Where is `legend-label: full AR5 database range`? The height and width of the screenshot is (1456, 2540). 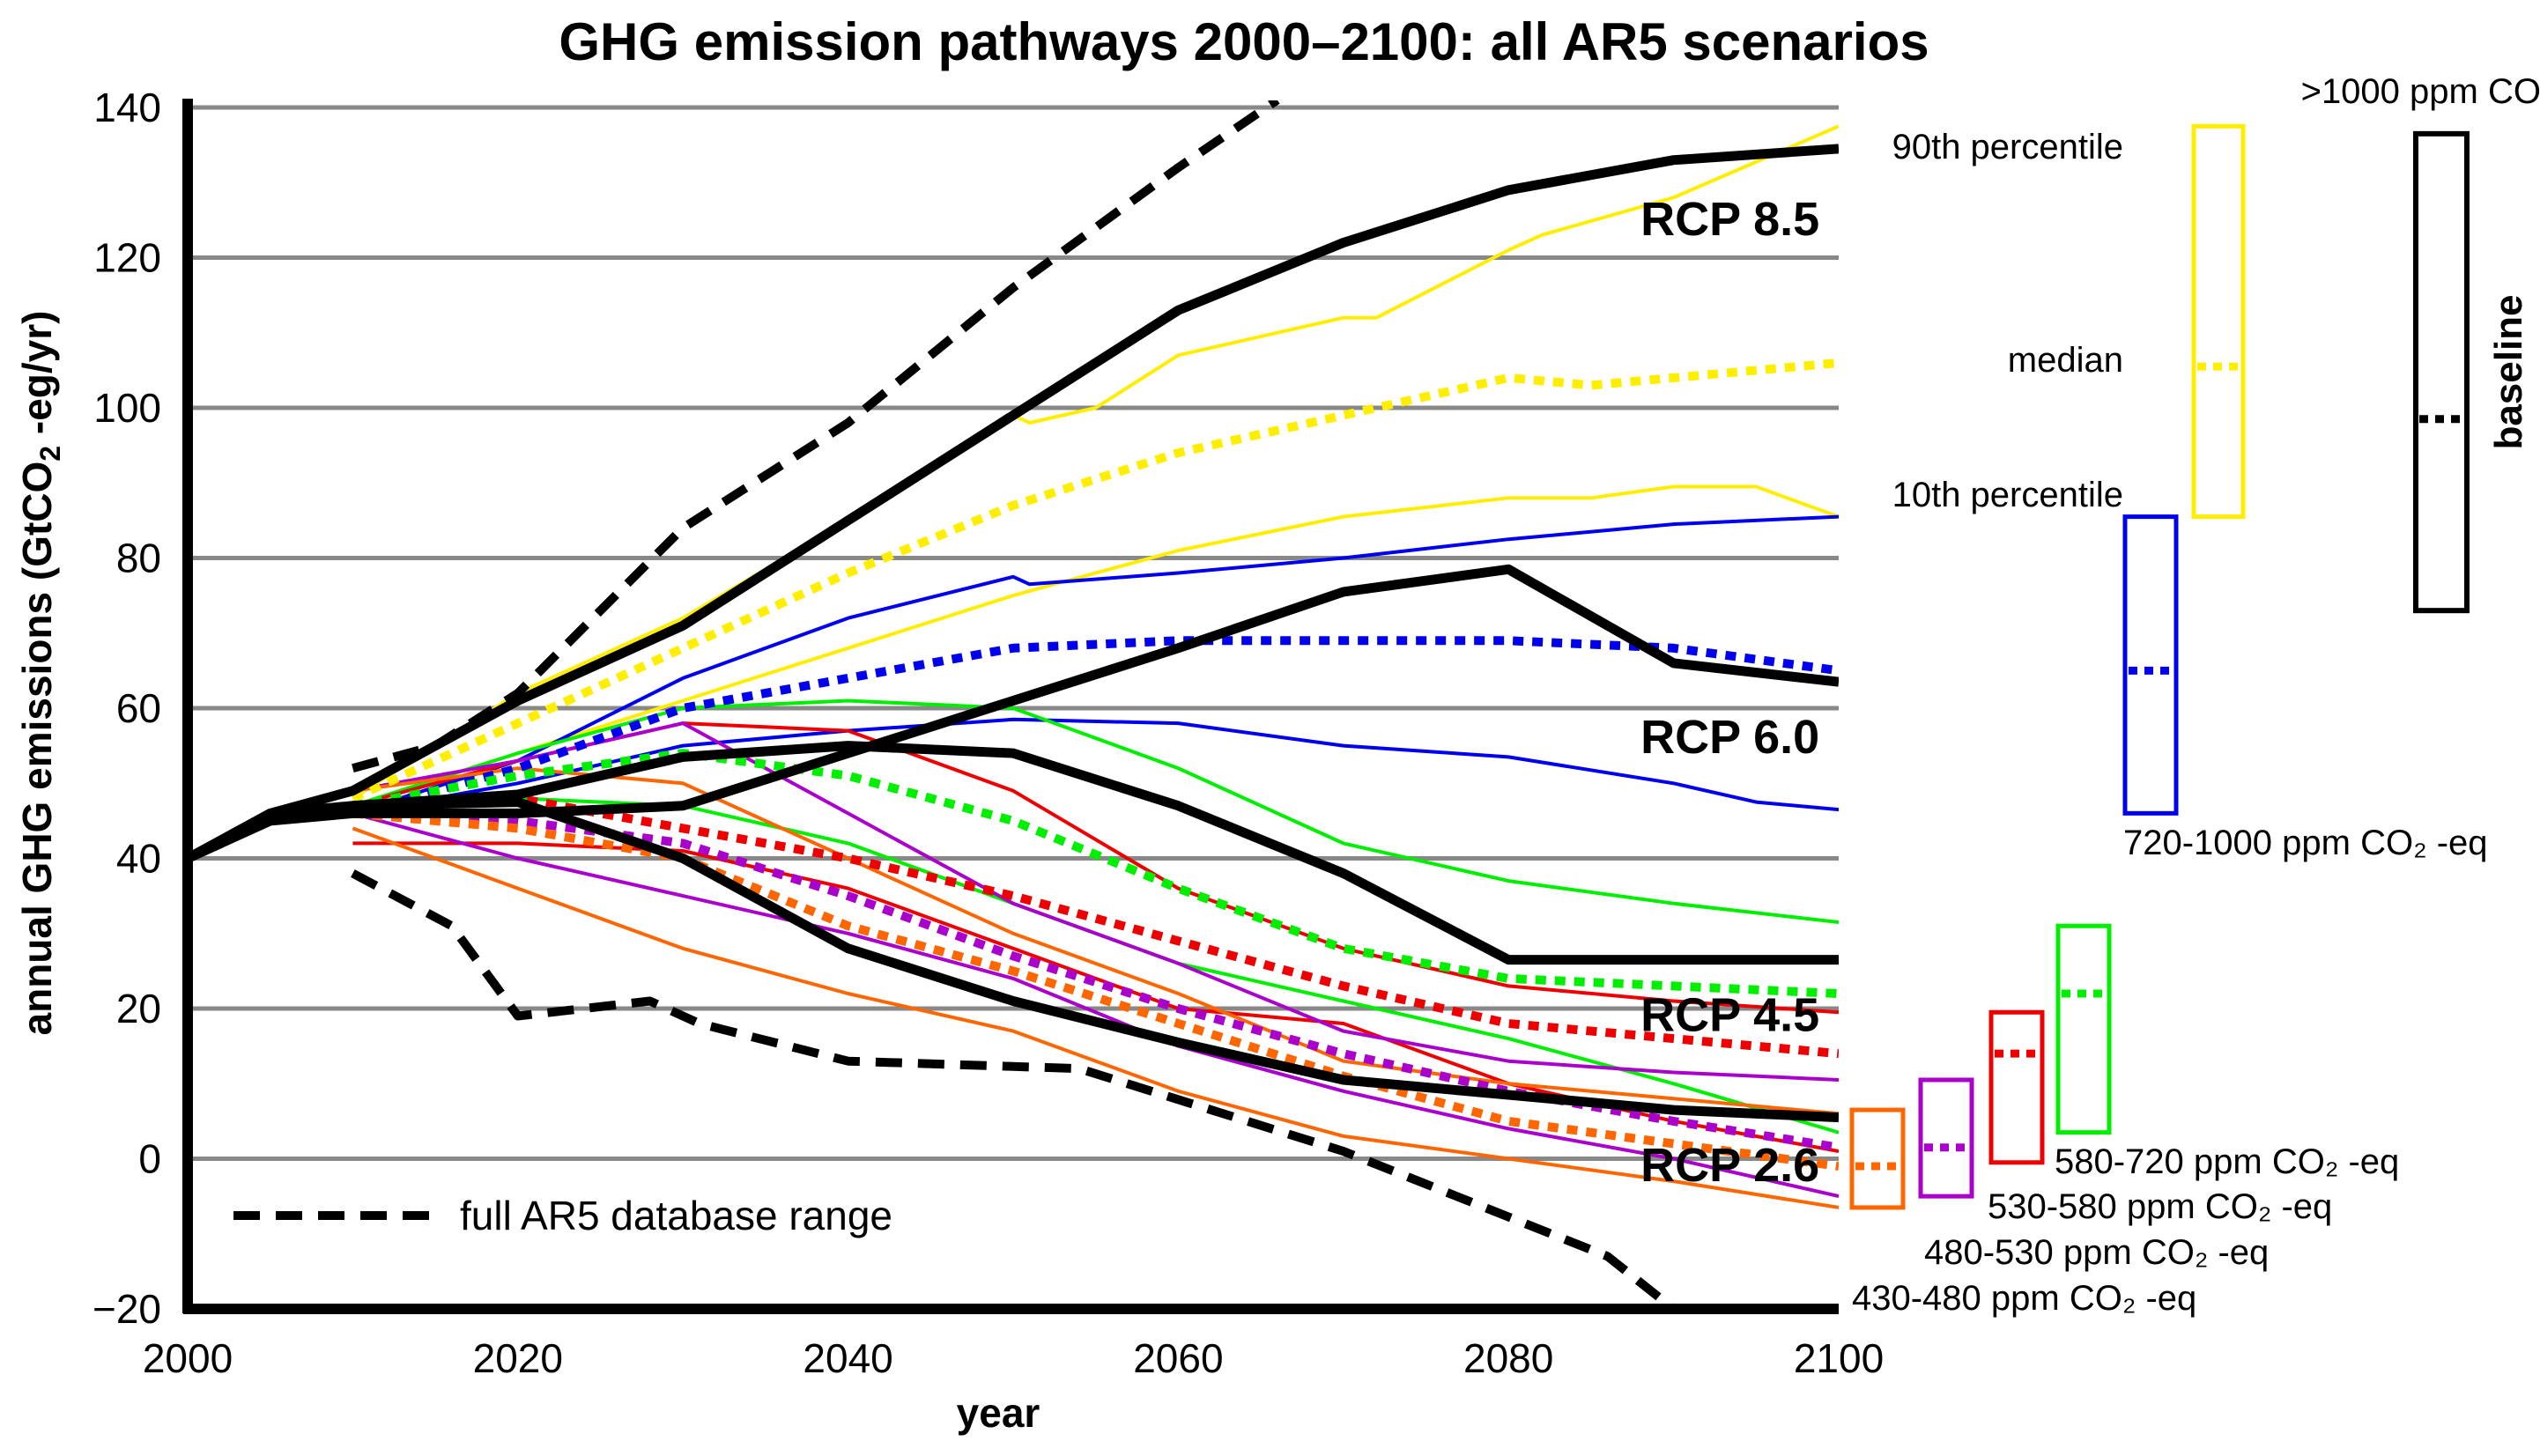
legend-label: full AR5 database range is located at coordinates (676, 1215).